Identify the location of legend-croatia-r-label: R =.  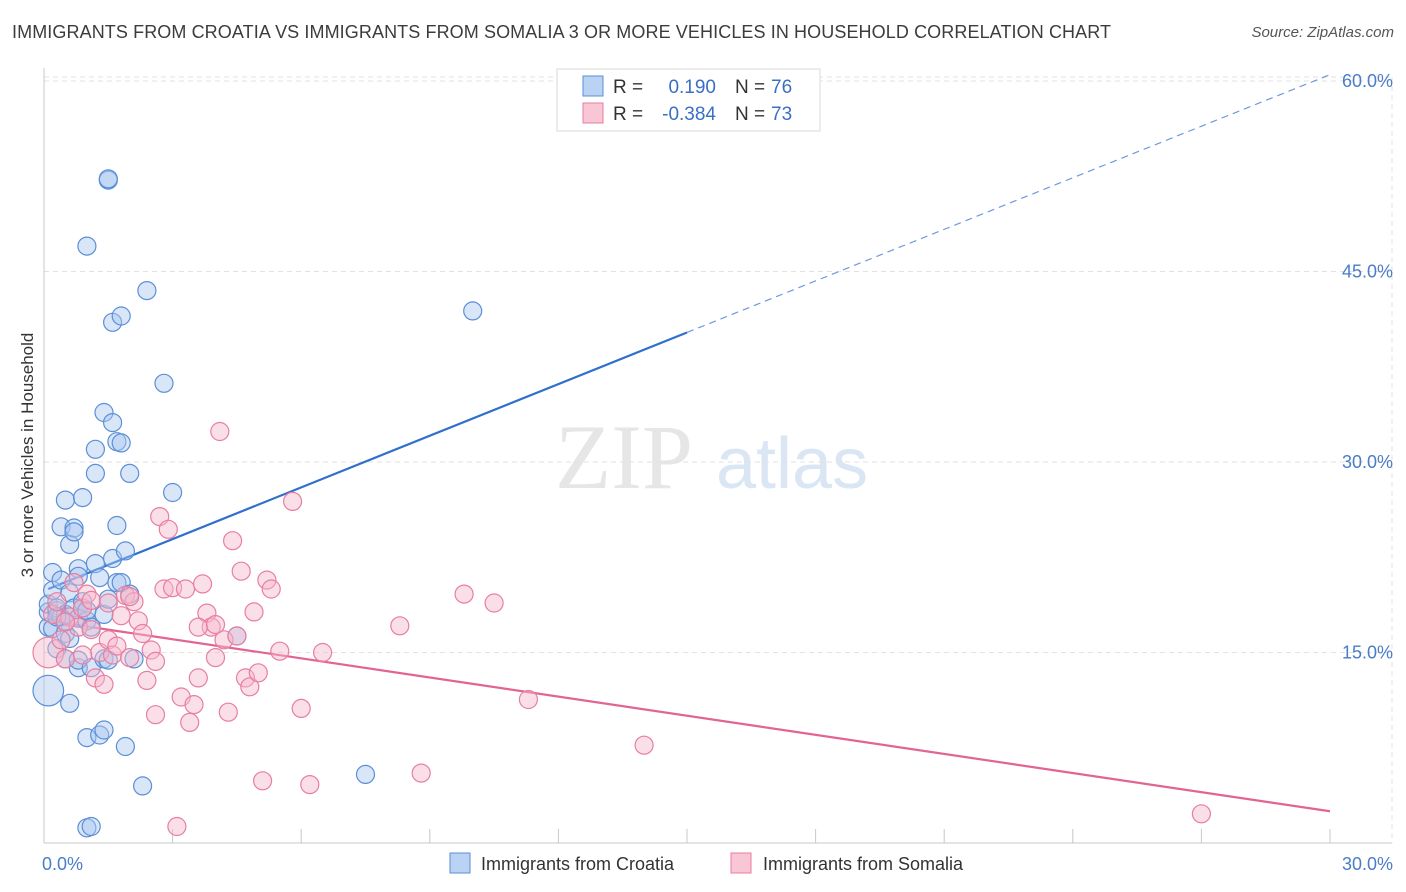
(628, 87).